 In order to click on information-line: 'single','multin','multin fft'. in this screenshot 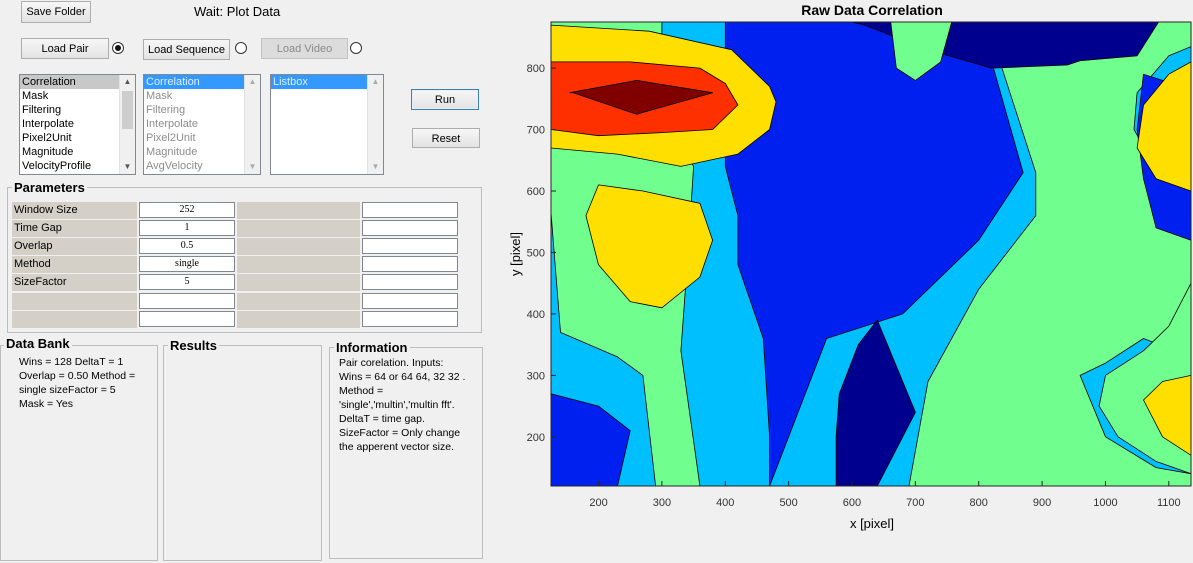, I will do `click(397, 405)`.